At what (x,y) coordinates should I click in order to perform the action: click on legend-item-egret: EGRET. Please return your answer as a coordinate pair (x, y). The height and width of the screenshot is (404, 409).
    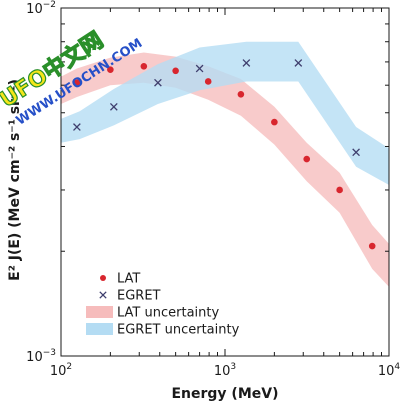
    Looking at the image, I should click on (130, 296).